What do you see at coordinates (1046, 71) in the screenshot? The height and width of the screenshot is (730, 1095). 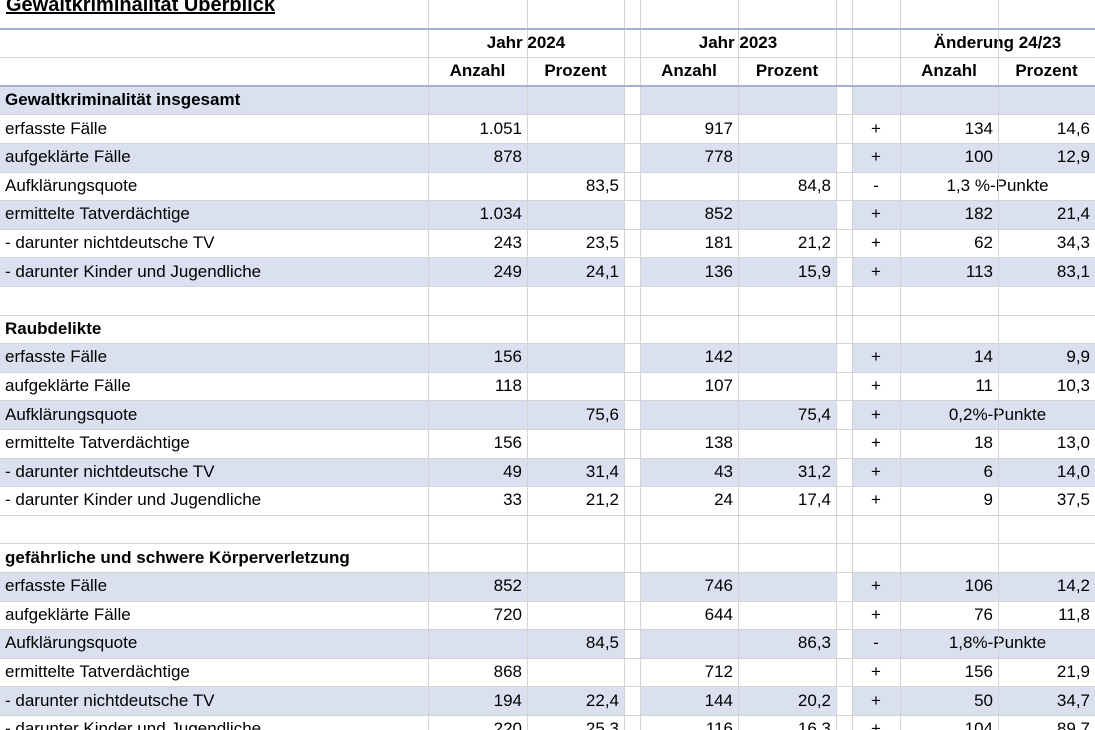 I see `header-change-percent: Prozent` at bounding box center [1046, 71].